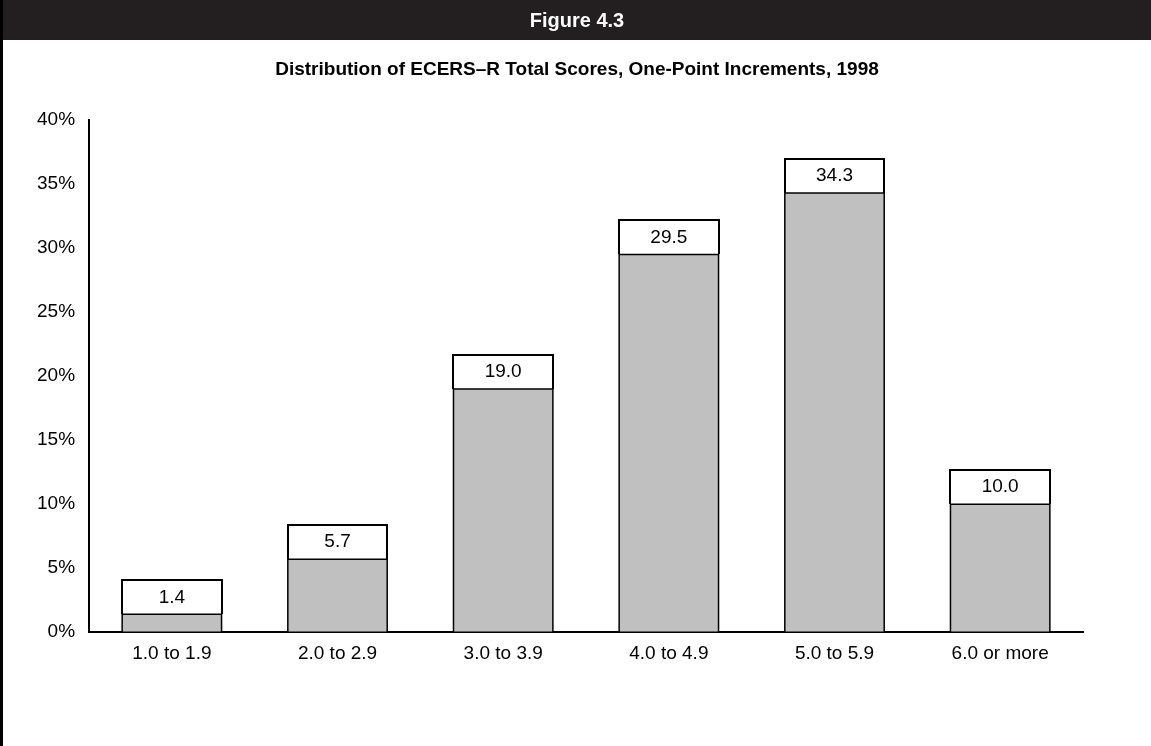 This screenshot has width=1151, height=746. What do you see at coordinates (337, 541) in the screenshot?
I see `data-label: 5.7` at bounding box center [337, 541].